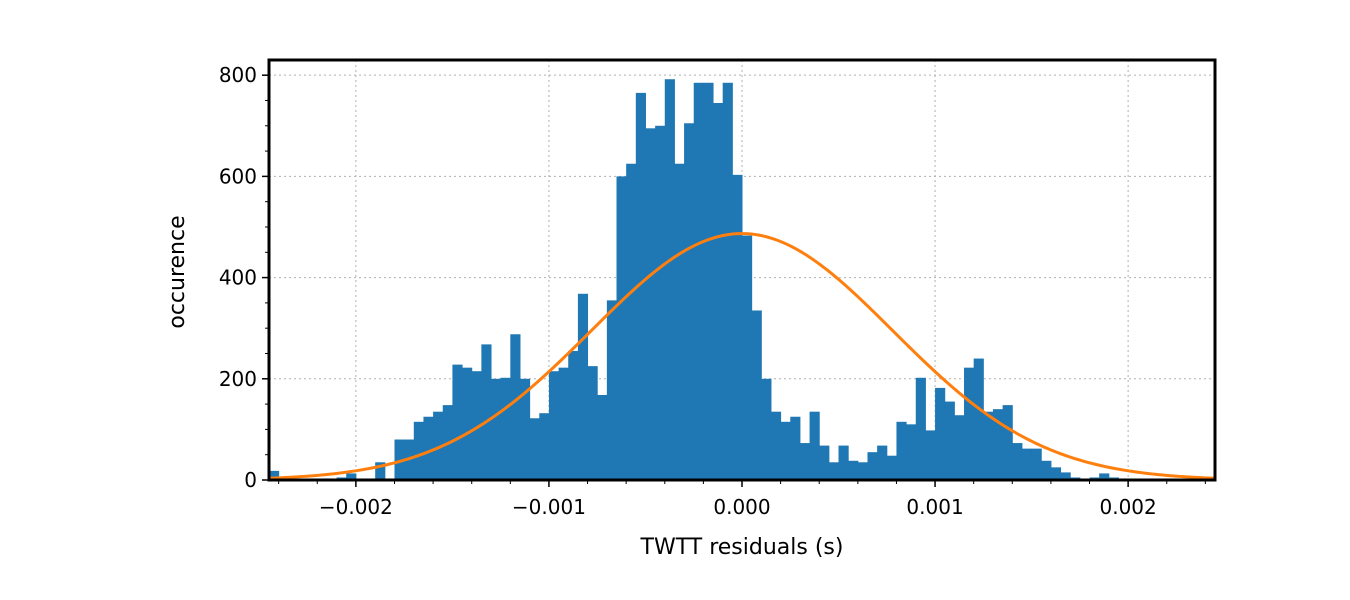 This screenshot has width=1350, height=600. Describe the element at coordinates (250, 480) in the screenshot. I see `y-tick-label: 0` at that location.